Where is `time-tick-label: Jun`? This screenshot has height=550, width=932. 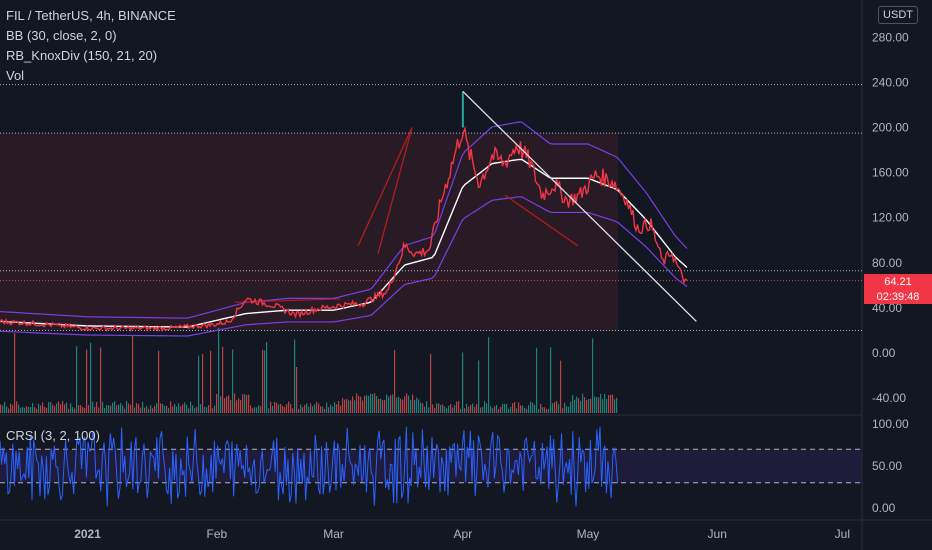
time-tick-label: Jun is located at coordinates (717, 534).